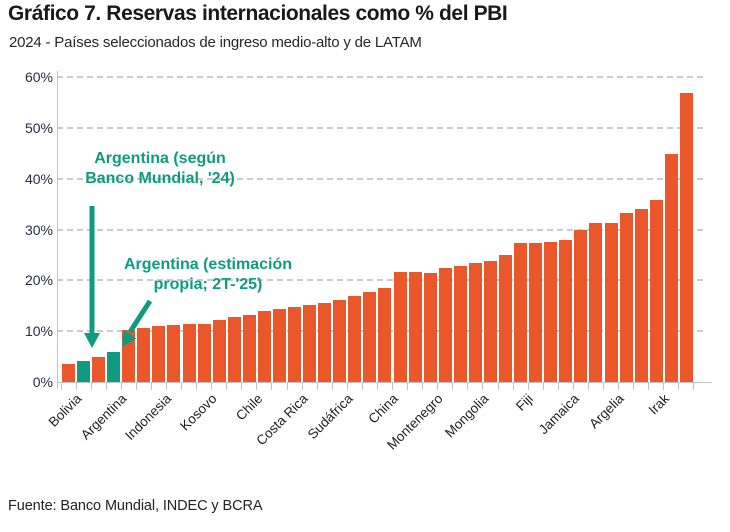 This screenshot has height=532, width=730. Describe the element at coordinates (42, 382) in the screenshot. I see `y-axis-label-0: 0%` at that location.